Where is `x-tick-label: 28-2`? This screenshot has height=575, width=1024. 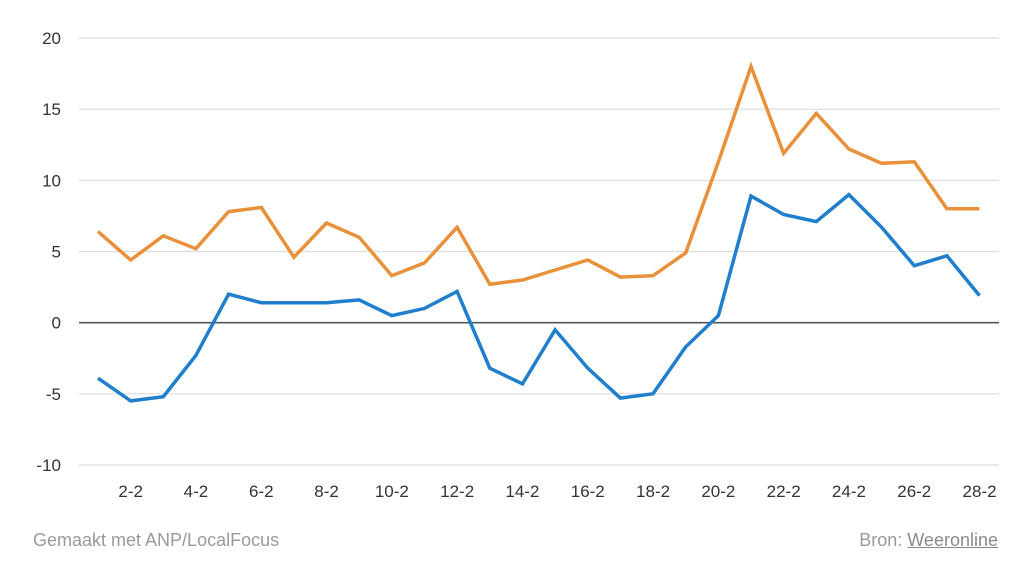 x-tick-label: 28-2 is located at coordinates (980, 491).